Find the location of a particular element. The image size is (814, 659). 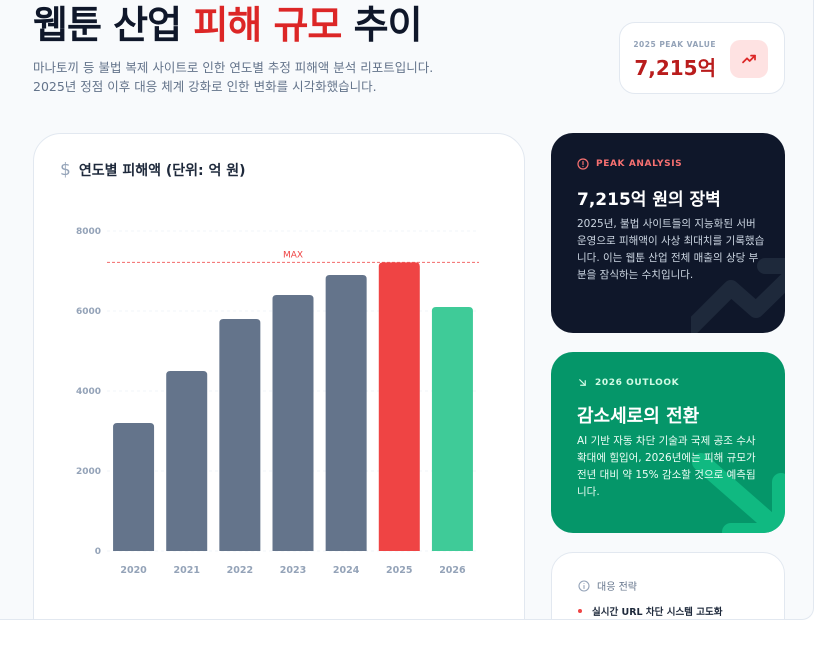

x-tick-label: 2024 is located at coordinates (346, 570).